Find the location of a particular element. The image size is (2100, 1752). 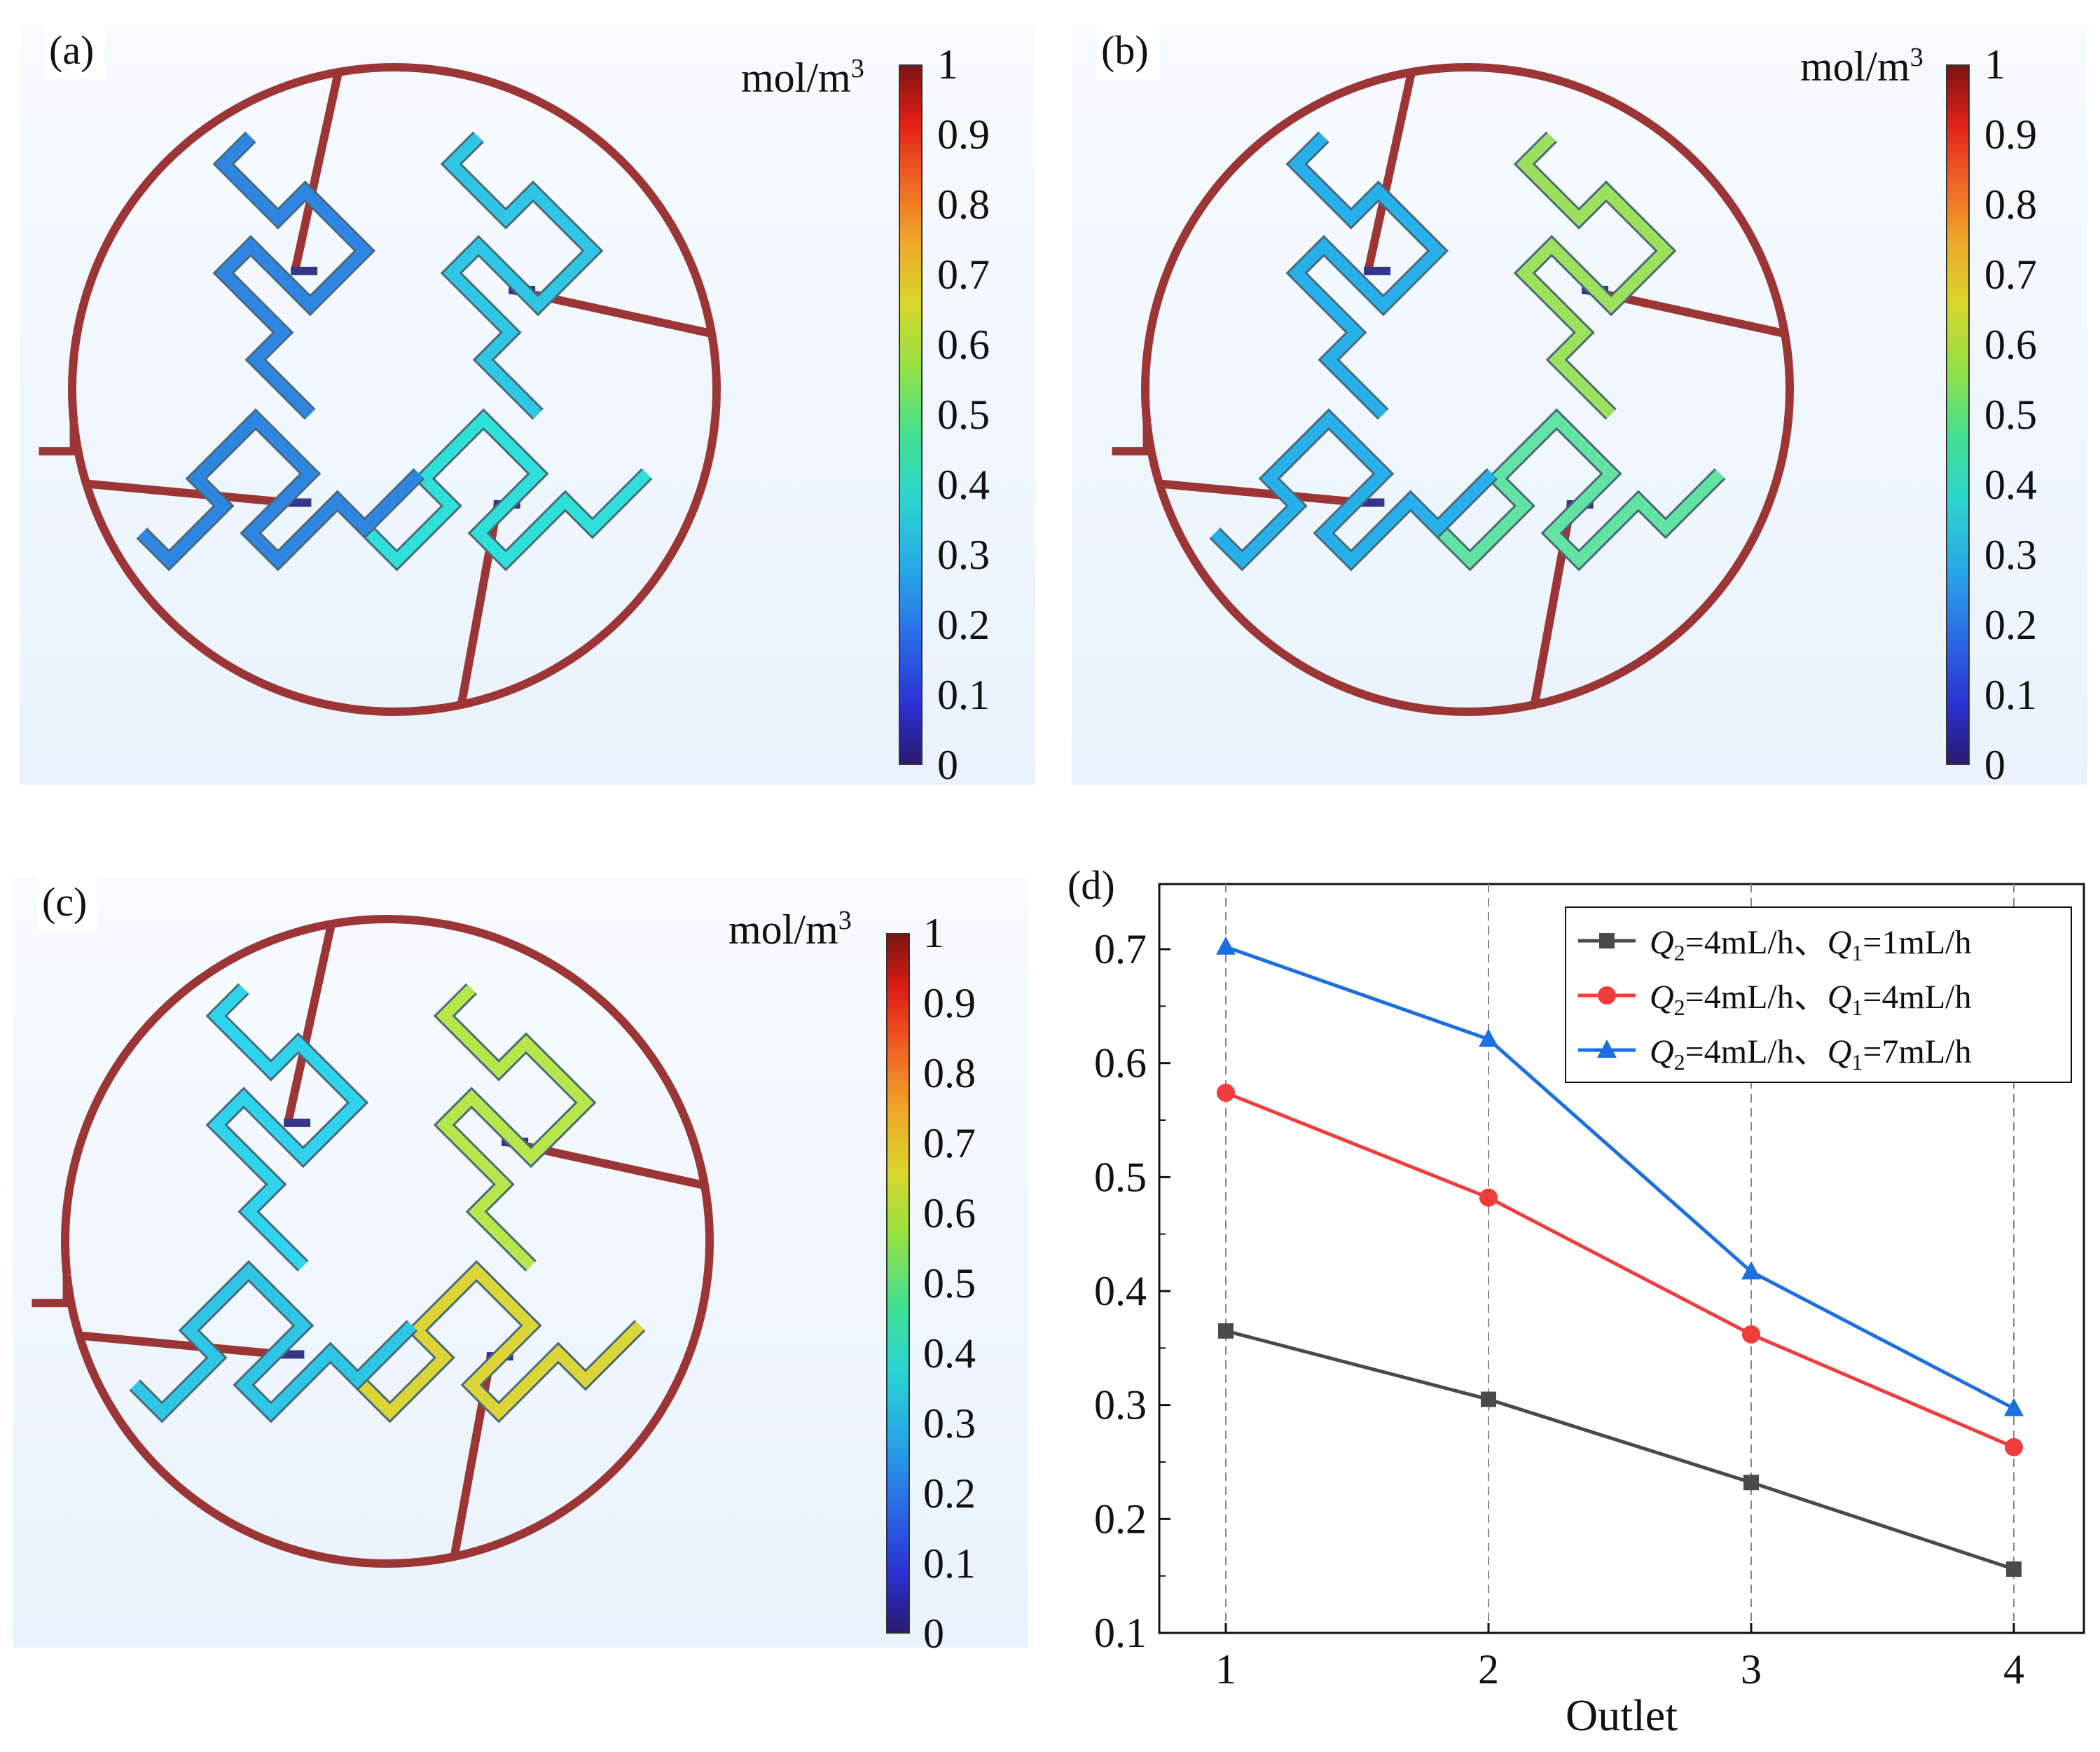

simulation-c is located at coordinates (373, 1241).